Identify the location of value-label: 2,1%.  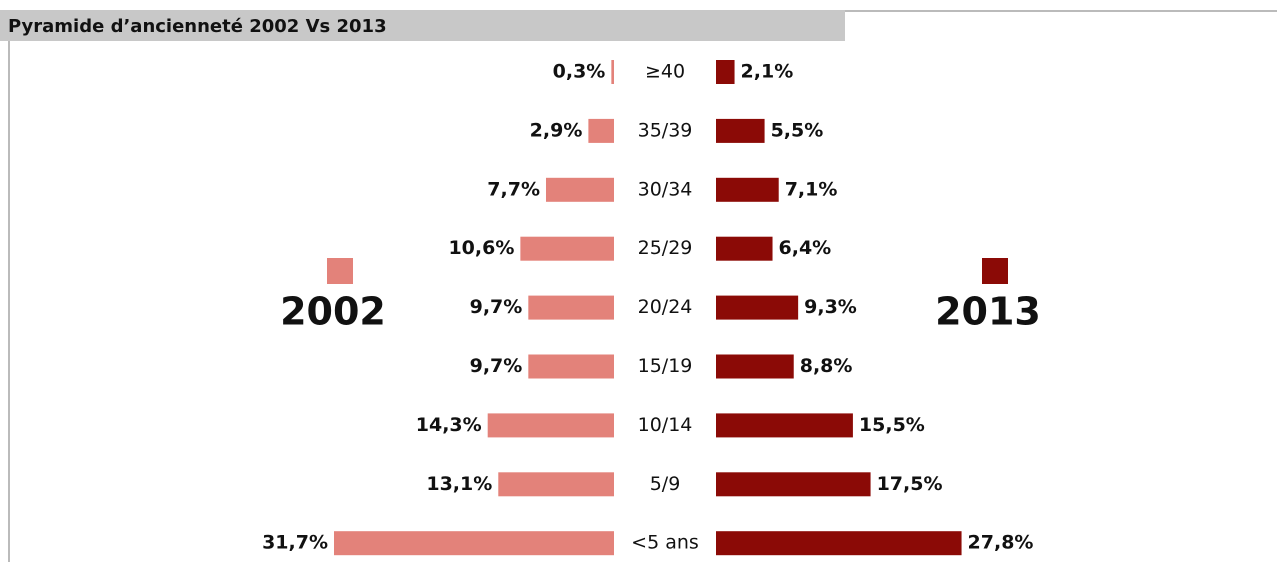
(767, 72).